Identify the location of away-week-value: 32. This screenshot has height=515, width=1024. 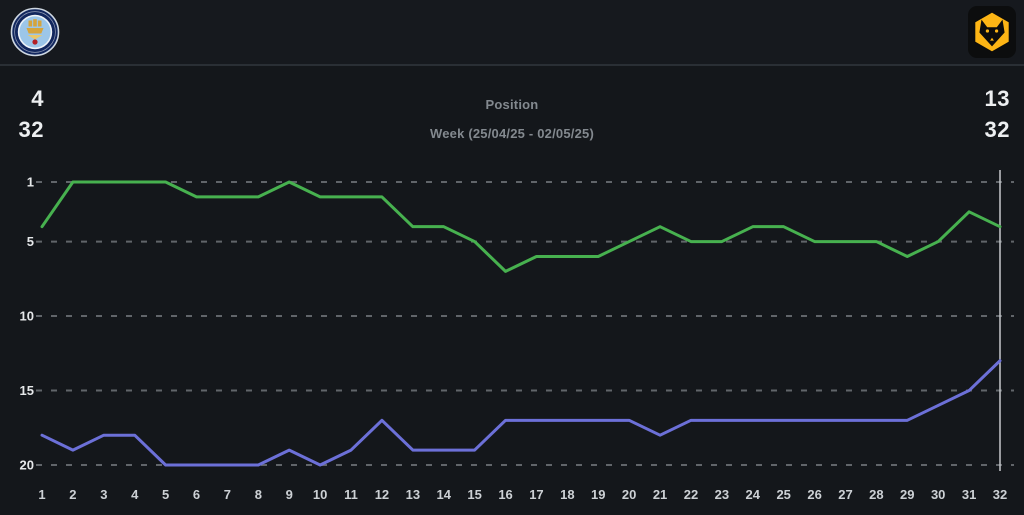
(997, 129).